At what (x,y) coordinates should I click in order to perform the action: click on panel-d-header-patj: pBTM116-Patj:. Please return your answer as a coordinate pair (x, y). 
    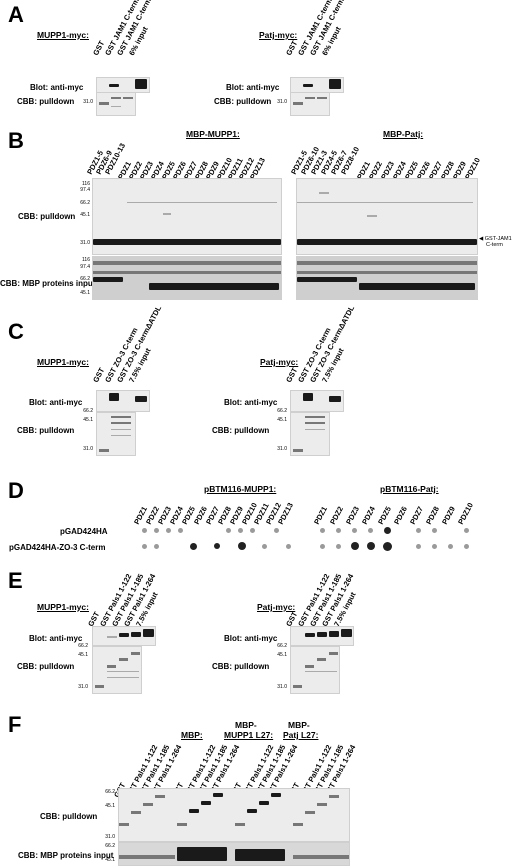
    Looking at the image, I should click on (409, 489).